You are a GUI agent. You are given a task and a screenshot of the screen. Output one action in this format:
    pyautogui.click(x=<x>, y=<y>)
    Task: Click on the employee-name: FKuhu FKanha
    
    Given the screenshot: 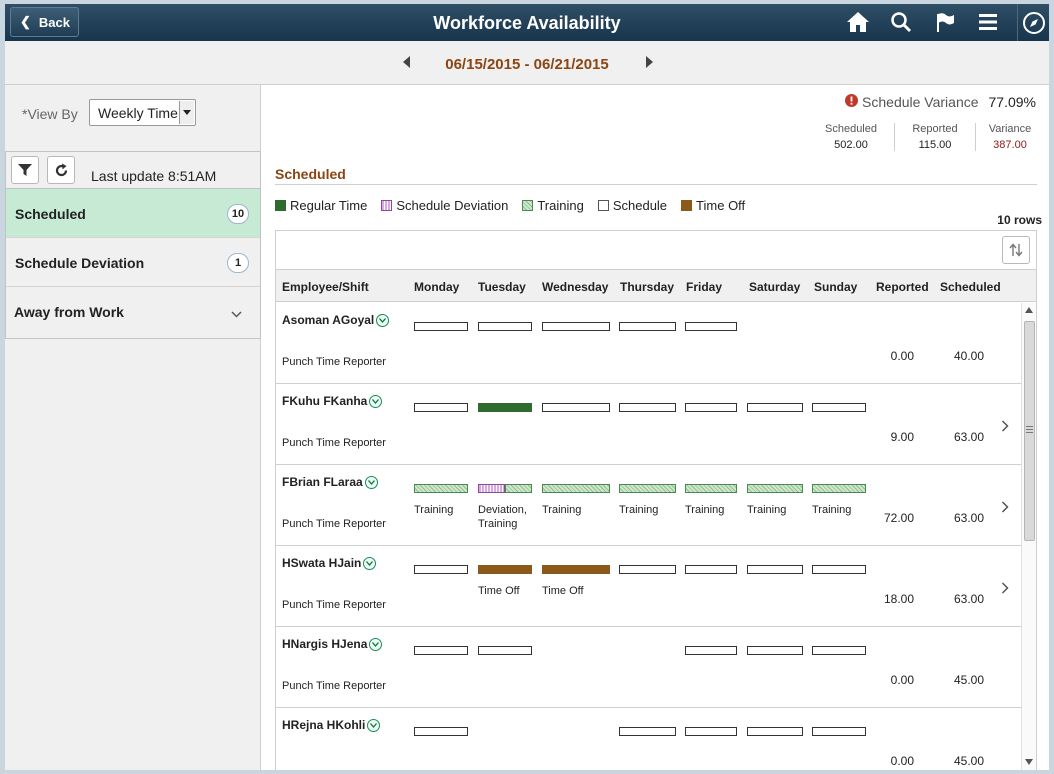 What is the action you would take?
    pyautogui.click(x=332, y=401)
    